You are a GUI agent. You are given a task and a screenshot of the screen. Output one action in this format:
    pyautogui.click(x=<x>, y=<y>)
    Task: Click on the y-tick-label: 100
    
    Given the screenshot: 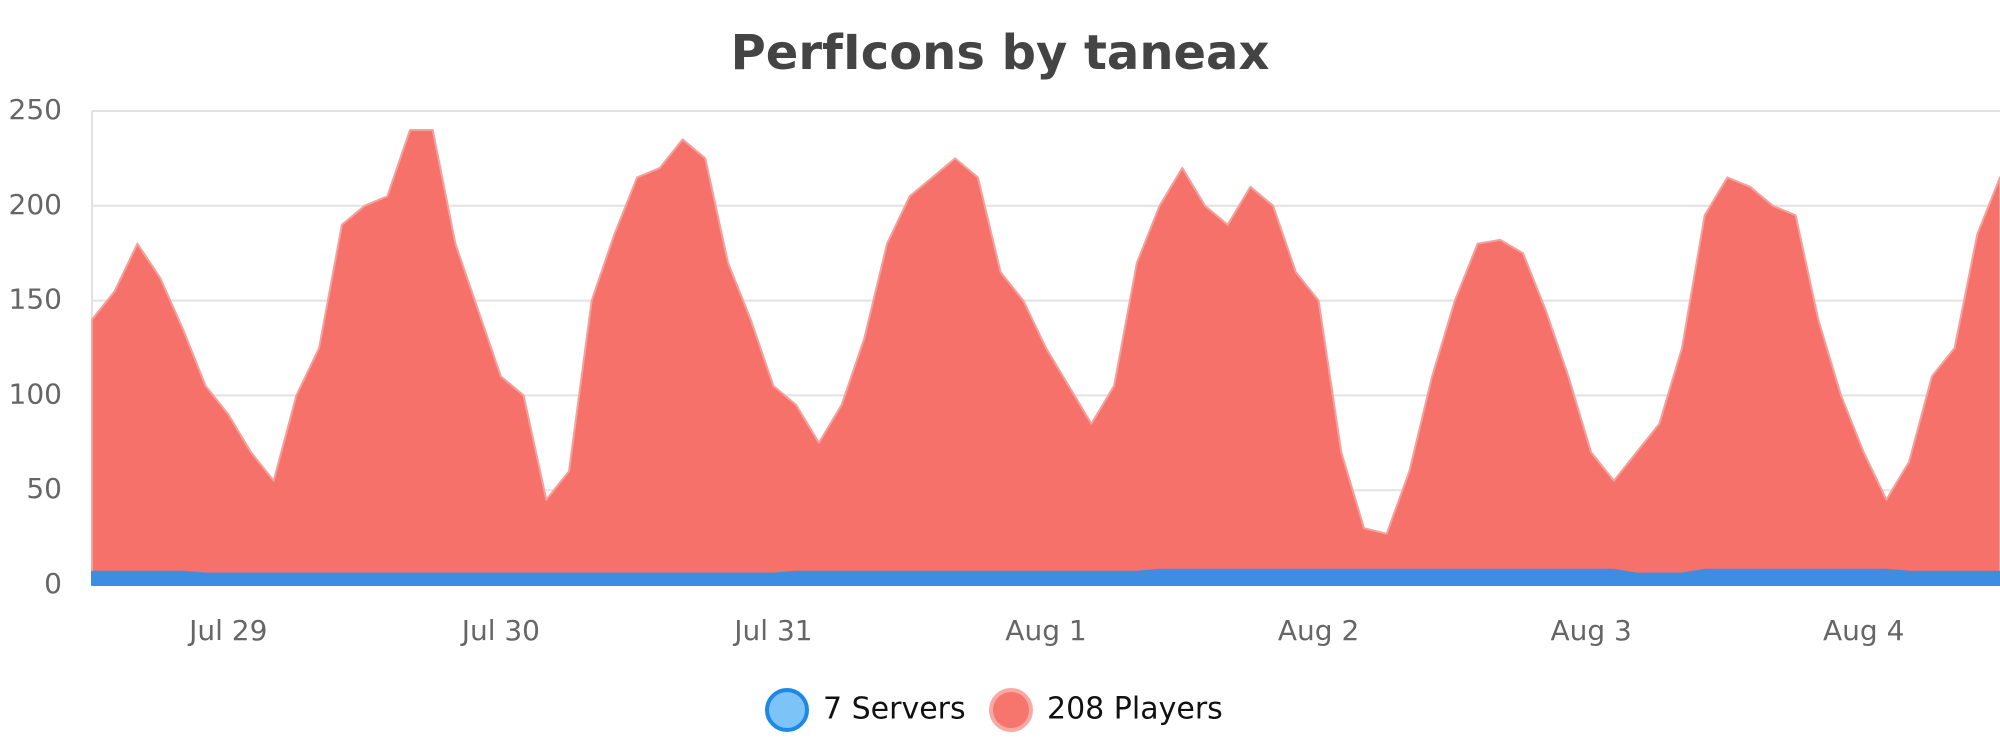 What is the action you would take?
    pyautogui.click(x=35, y=393)
    